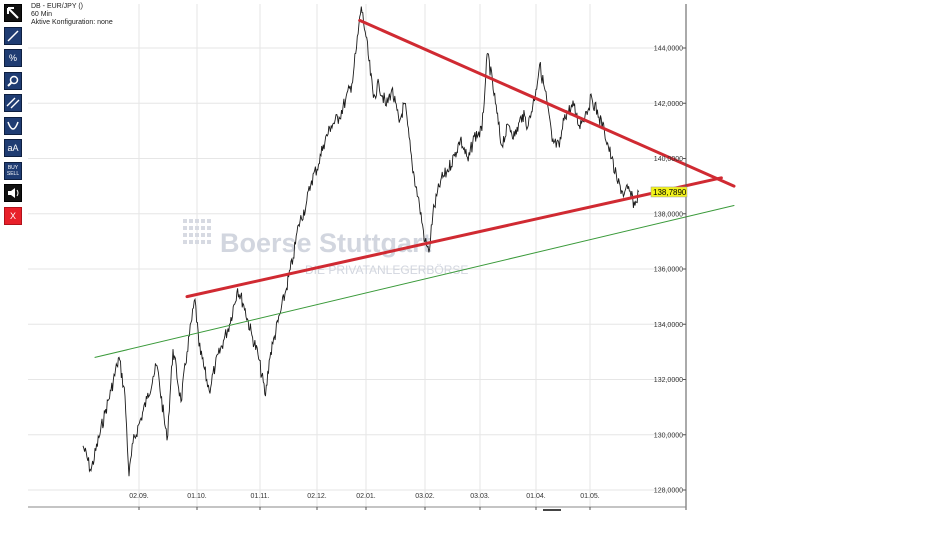 Image resolution: width=928 pixels, height=533 pixels. I want to click on last-price-label: 138,7890, so click(670, 192).